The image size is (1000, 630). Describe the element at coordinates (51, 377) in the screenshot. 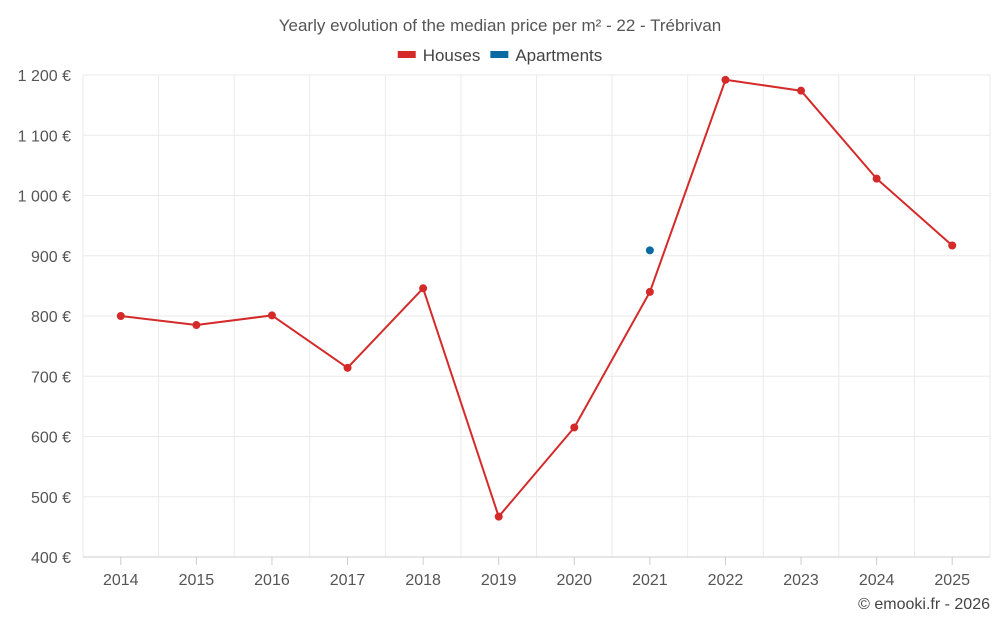

I see `y-tick-label: 700 €` at that location.